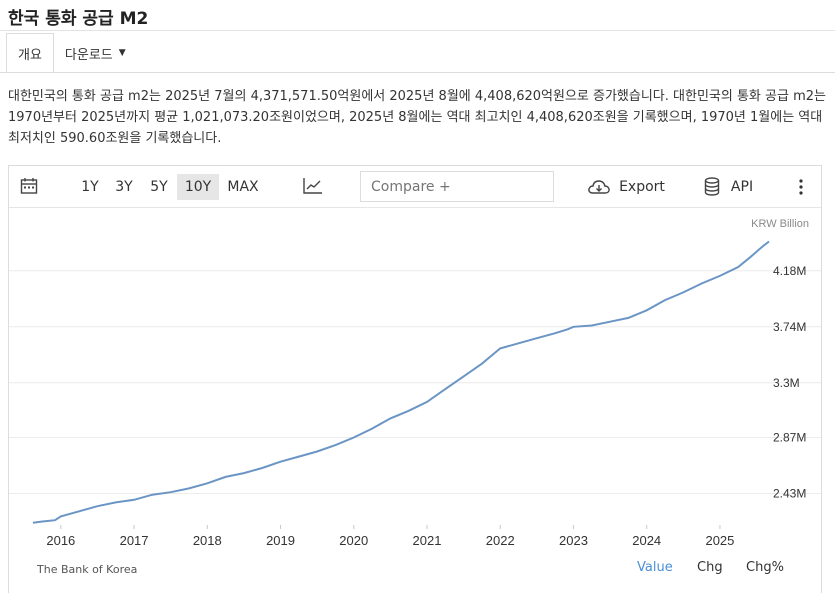 This screenshot has height=593, width=835. Describe the element at coordinates (642, 187) in the screenshot. I see `export-button: Export` at that location.